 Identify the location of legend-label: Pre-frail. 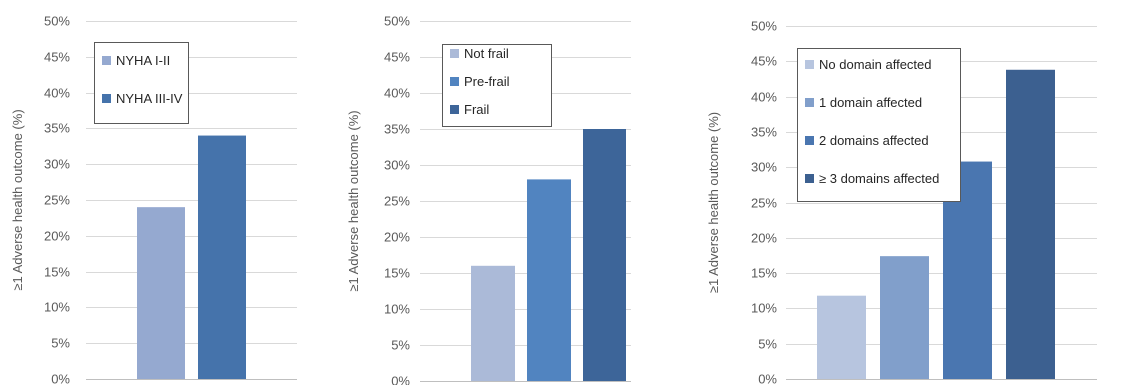
(487, 81).